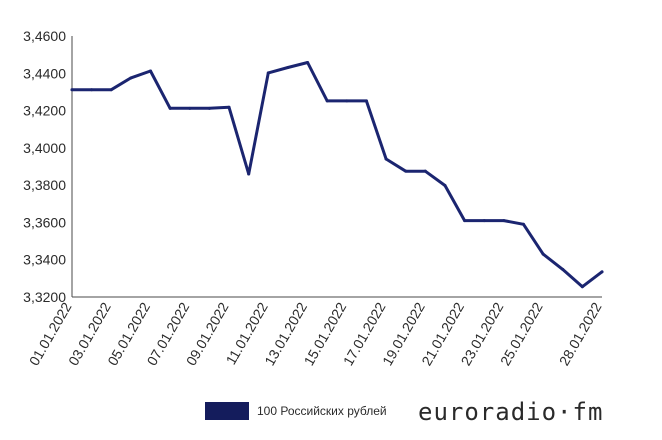 The image size is (662, 440). I want to click on y-tick-label: 3,3200, so click(44, 297).